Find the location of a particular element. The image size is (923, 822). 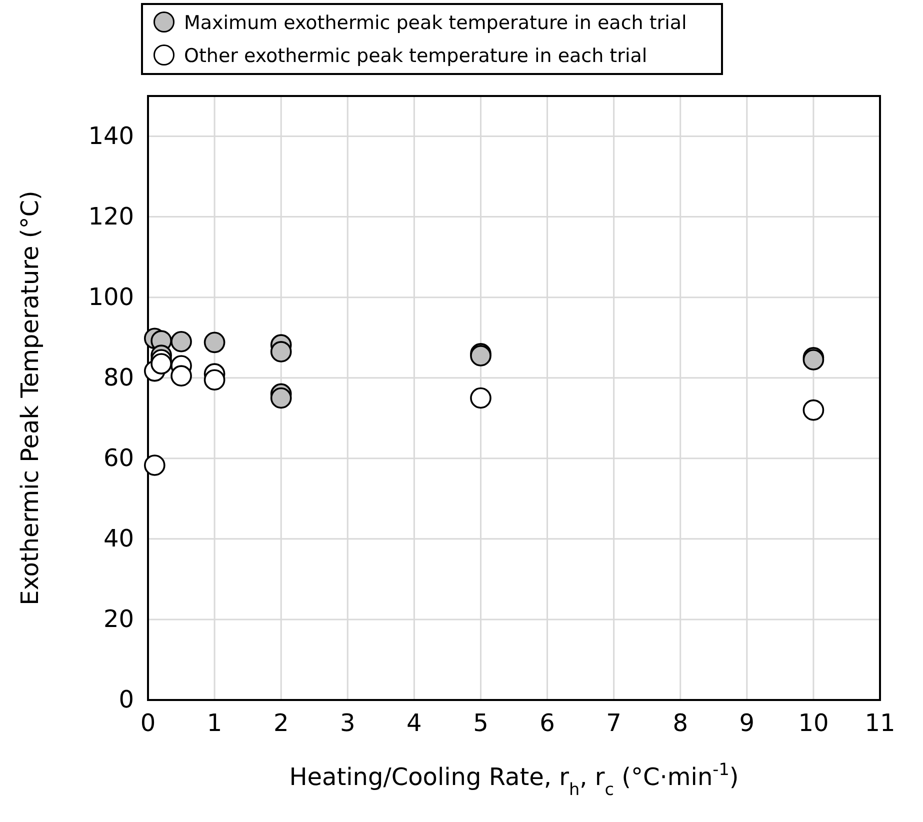

x-tick-label: 11 is located at coordinates (880, 723).